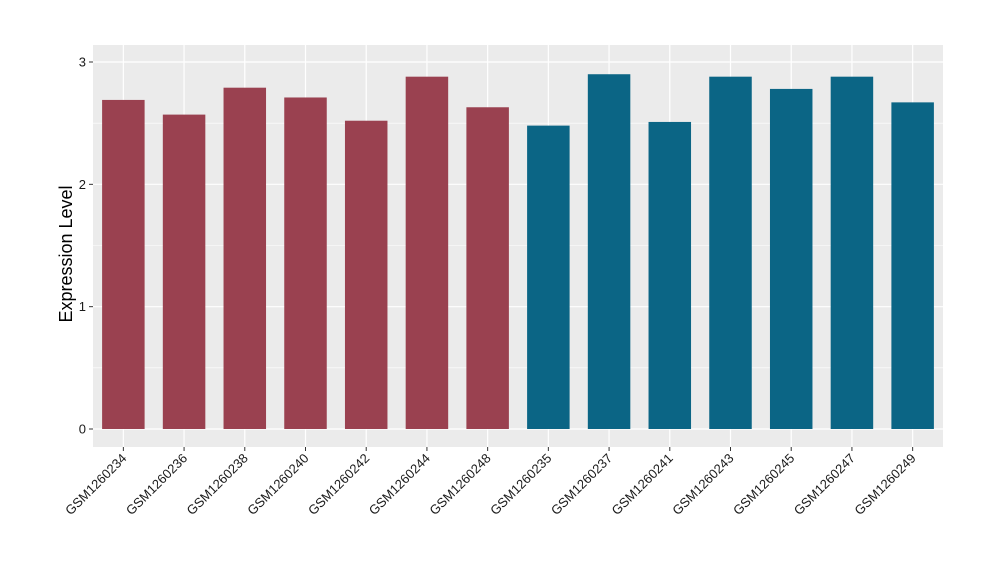 The height and width of the screenshot is (580, 1000). What do you see at coordinates (912, 266) in the screenshot?
I see `bar-GSM1260249` at bounding box center [912, 266].